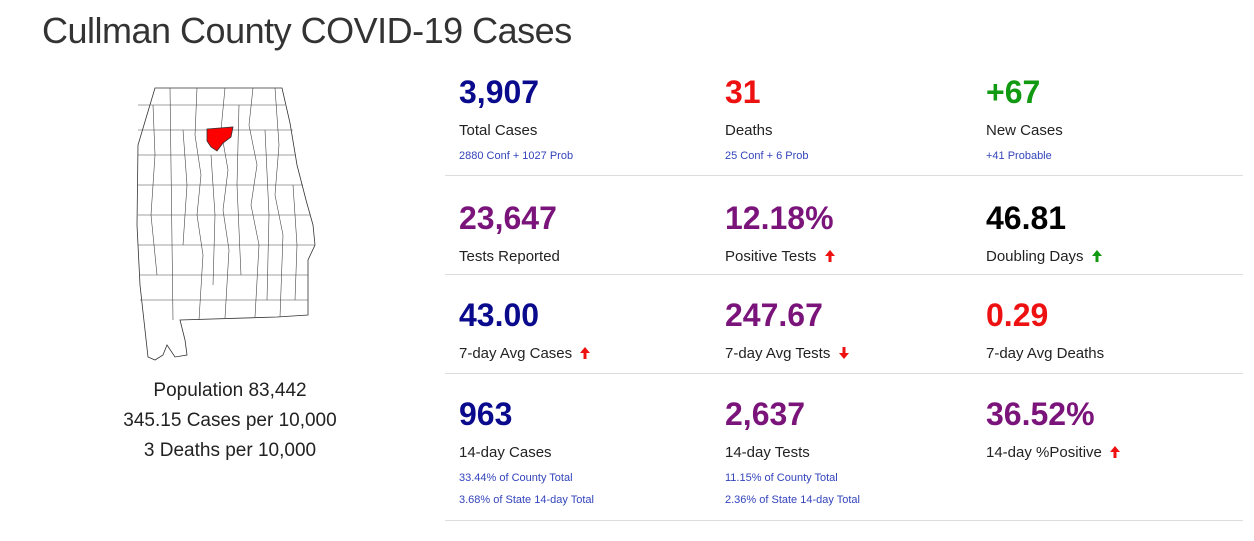 This screenshot has height=541, width=1254. What do you see at coordinates (1096, 256) in the screenshot?
I see `up-green-arrow-icon` at bounding box center [1096, 256].